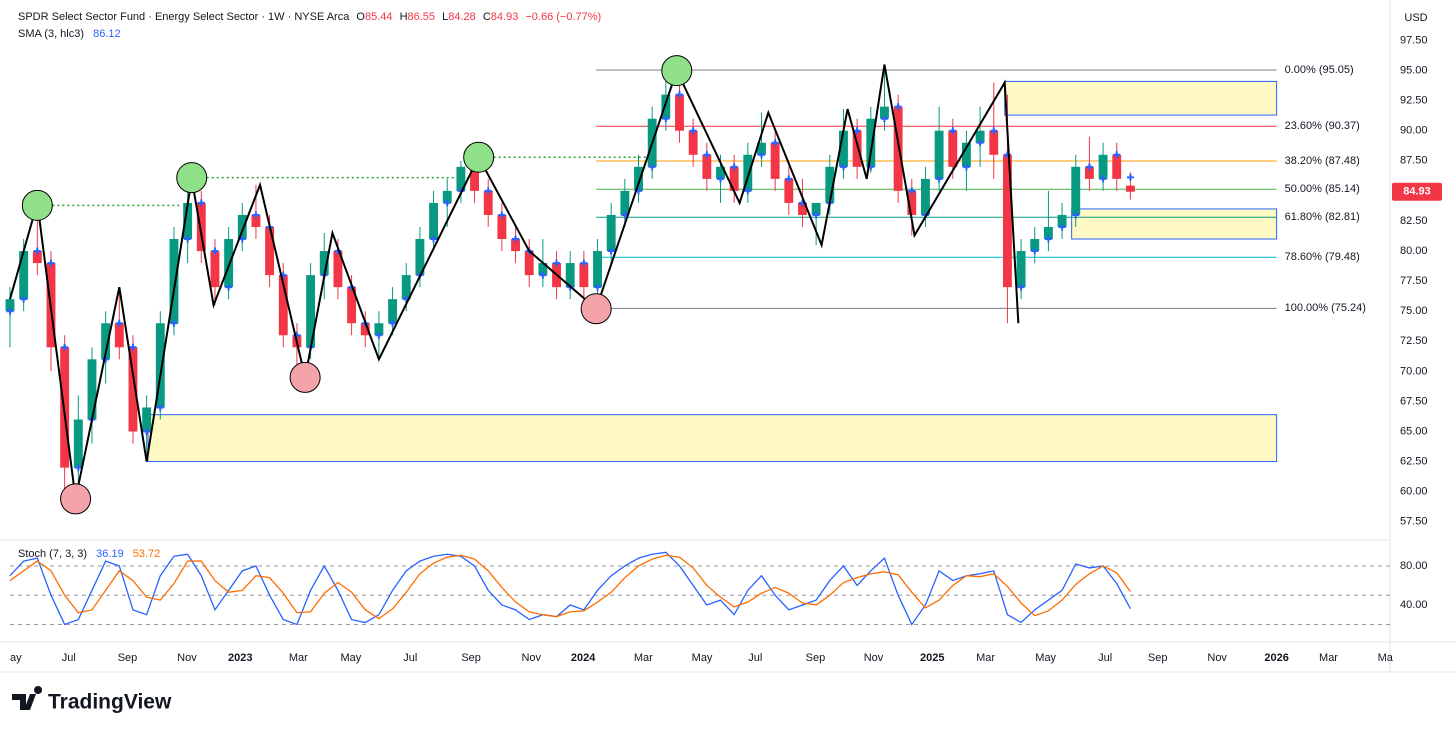 This screenshot has width=1456, height=732. Describe the element at coordinates (16, 658) in the screenshot. I see `x-tick-label: ay` at that location.